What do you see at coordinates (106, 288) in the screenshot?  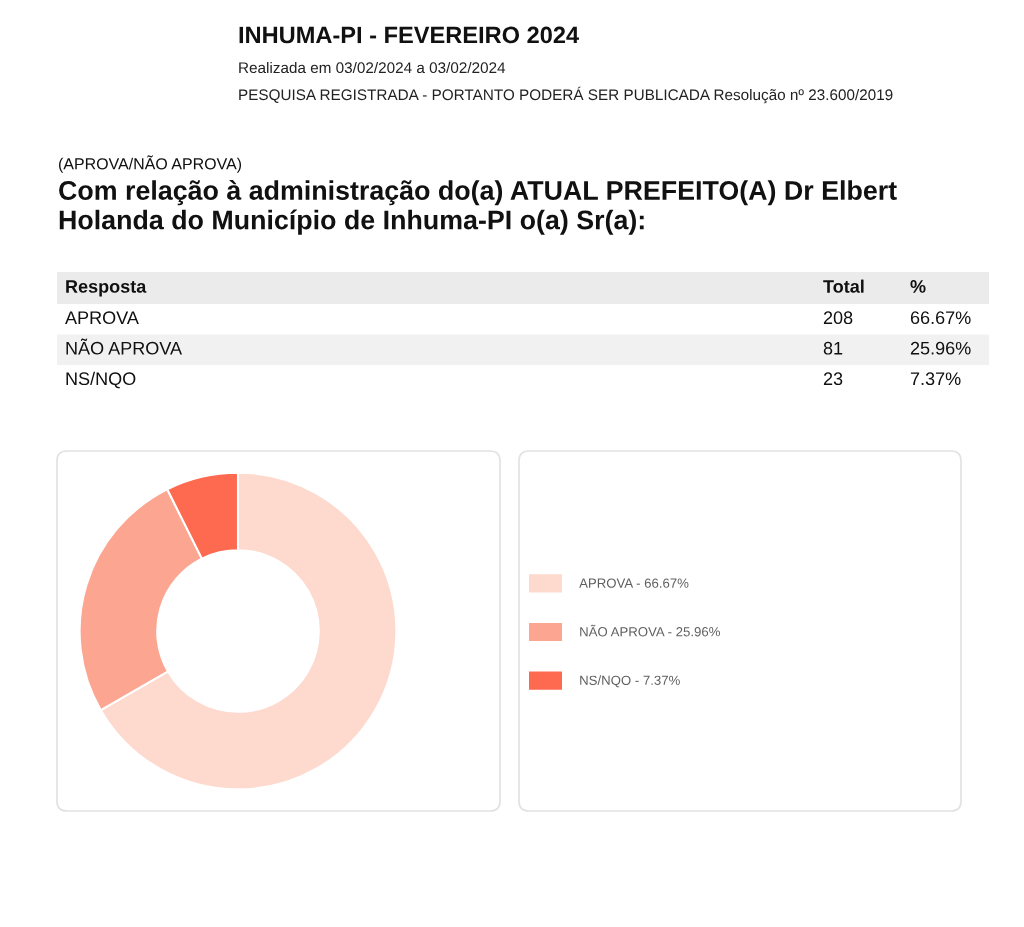 I see `text: Resposta` at bounding box center [106, 288].